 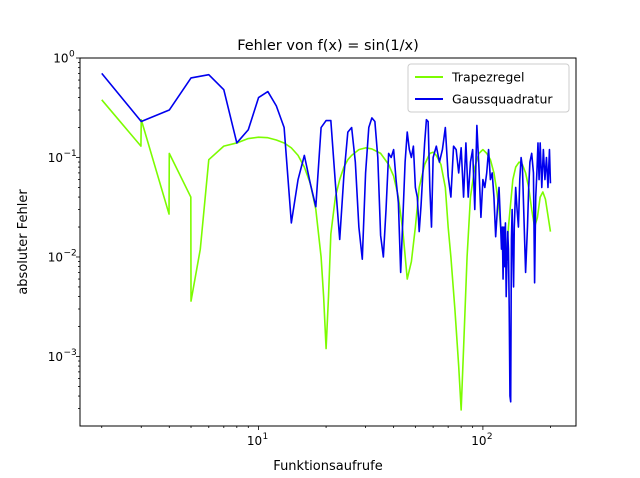 I want to click on y-tick-exponent: −1, so click(x=70, y=154).